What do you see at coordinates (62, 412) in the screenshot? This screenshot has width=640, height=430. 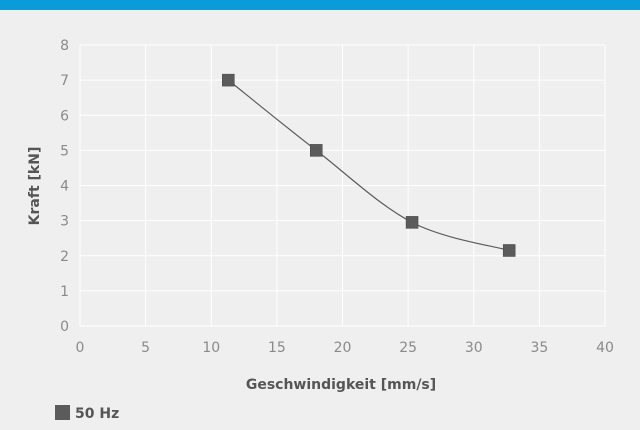 I see `legend-marker` at bounding box center [62, 412].